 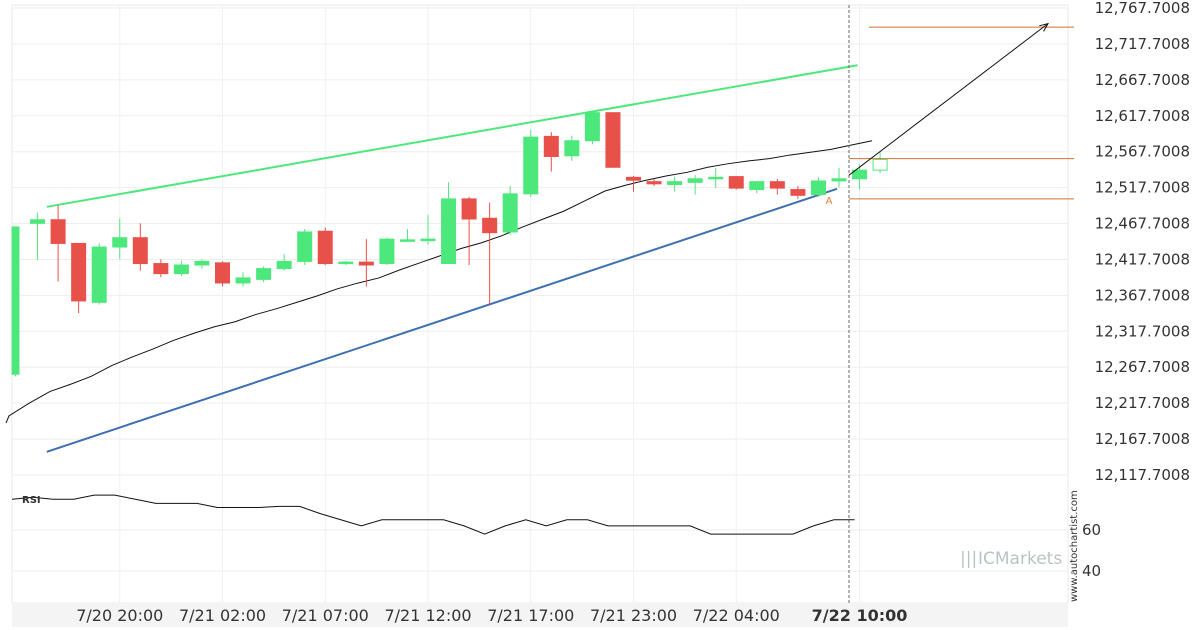 I want to click on pattern-point-label: A, so click(x=829, y=201).